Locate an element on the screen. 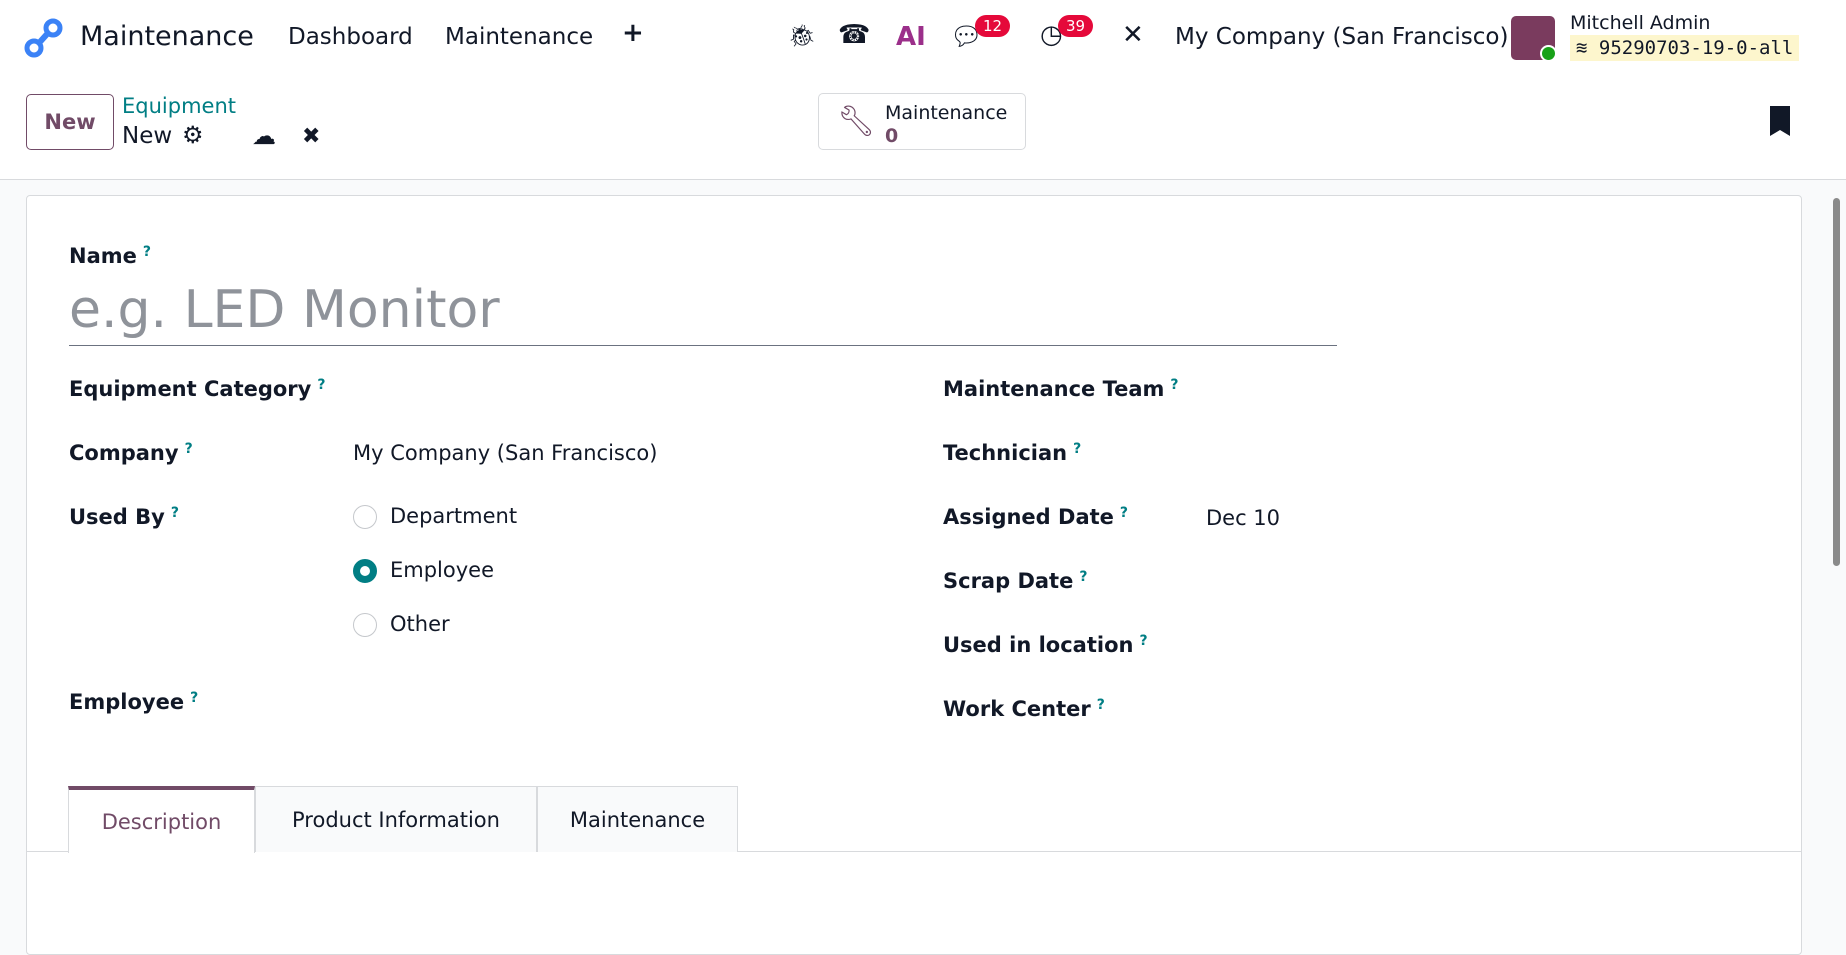  assigned-date-field: Dec 10 is located at coordinates (1243, 518).